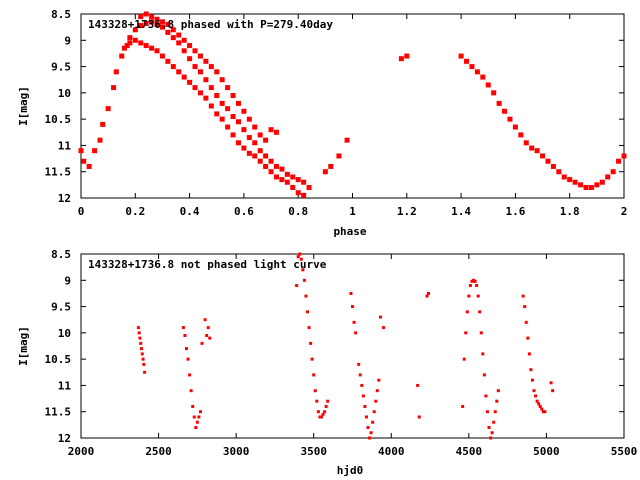 Image resolution: width=640 pixels, height=480 pixels. I want to click on phased-x-tick-label: 0, so click(81, 211).